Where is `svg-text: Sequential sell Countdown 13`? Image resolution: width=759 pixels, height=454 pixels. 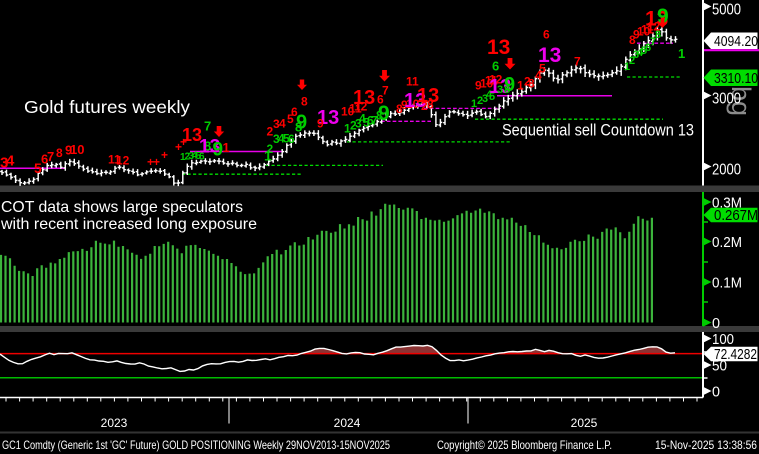 svg-text: Sequential sell Countdown 13 is located at coordinates (598, 131).